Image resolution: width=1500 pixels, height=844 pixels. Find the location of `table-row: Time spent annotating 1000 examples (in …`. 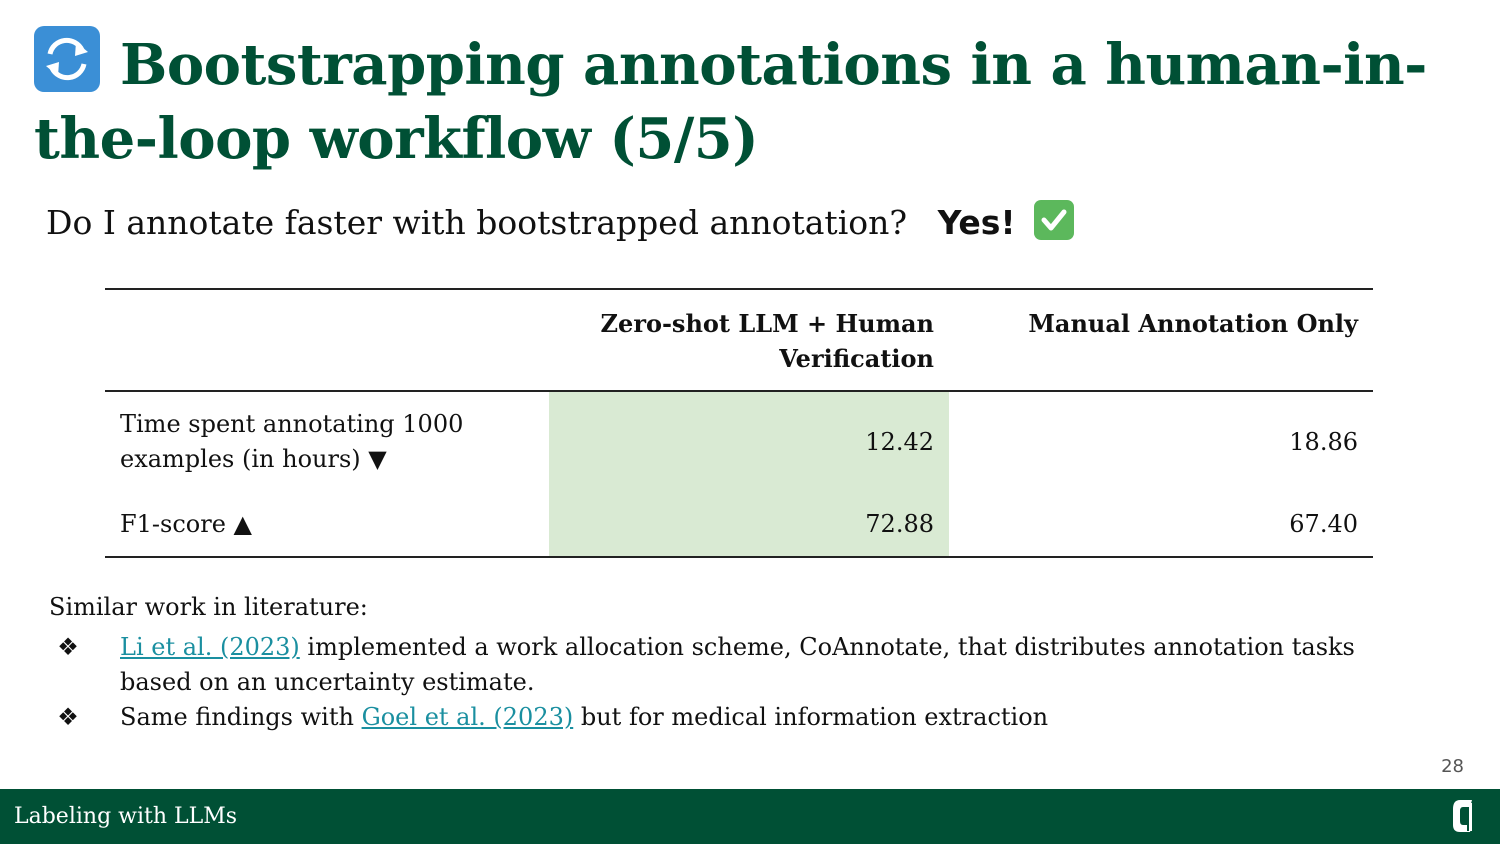

table-row: Time spent annotating 1000 examples (in … is located at coordinates (739, 441).